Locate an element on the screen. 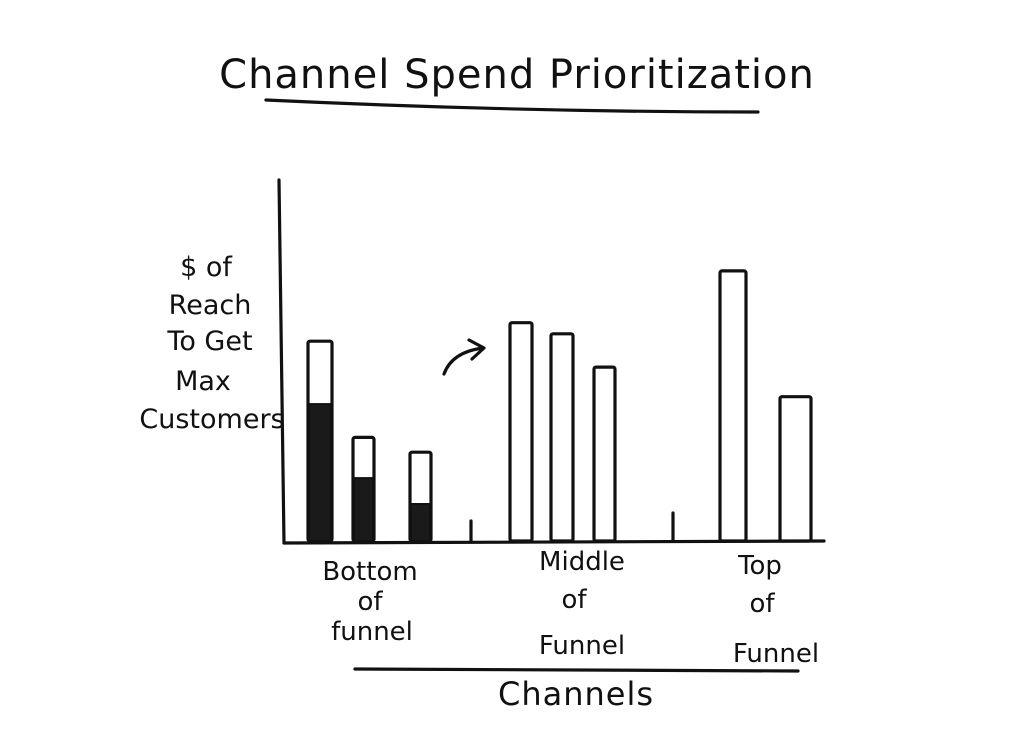 This screenshot has height=753, width=1024. category-label-top-of-funnel: Top of Funnel is located at coordinates (776, 610).